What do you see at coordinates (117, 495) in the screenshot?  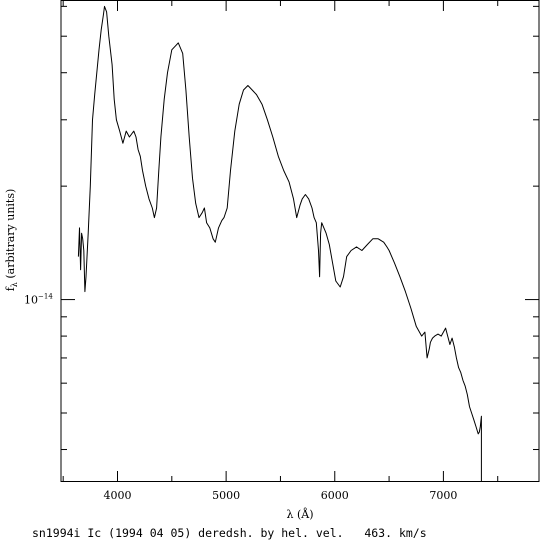 I see `x-tick-label: 4000` at bounding box center [117, 495].